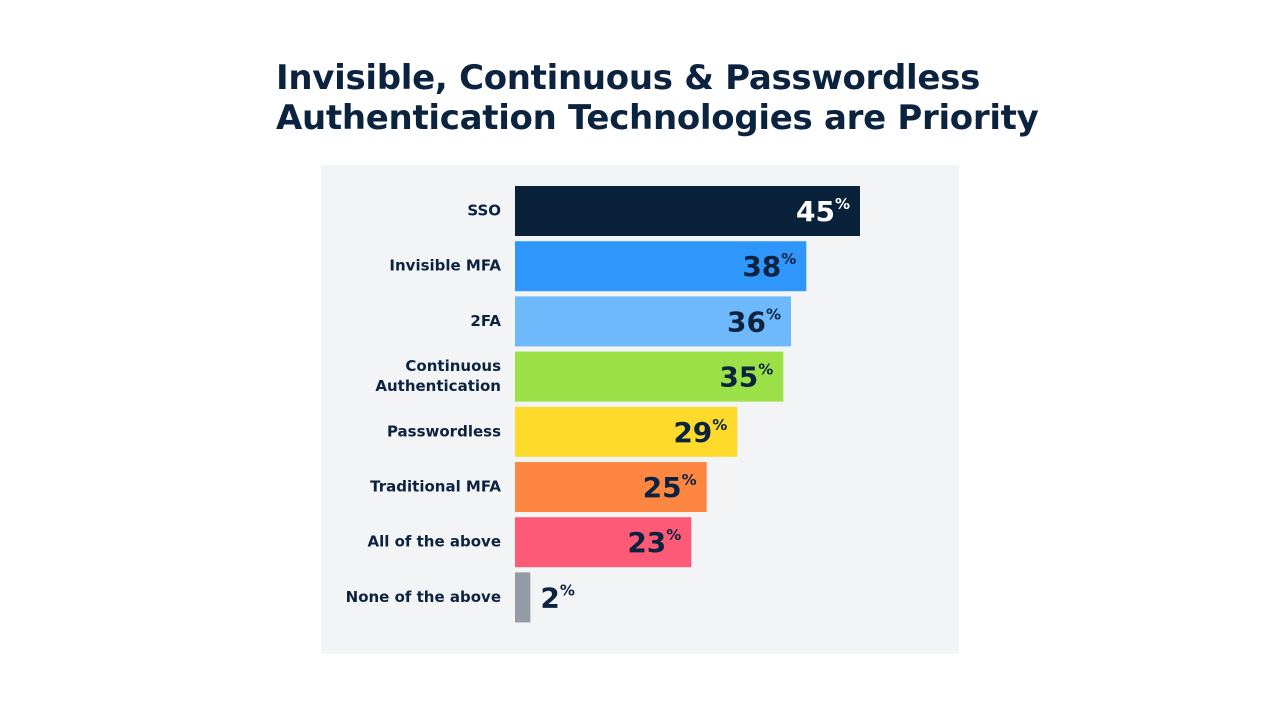  What do you see at coordinates (626, 431) in the screenshot?
I see `bar-passwordless` at bounding box center [626, 431].